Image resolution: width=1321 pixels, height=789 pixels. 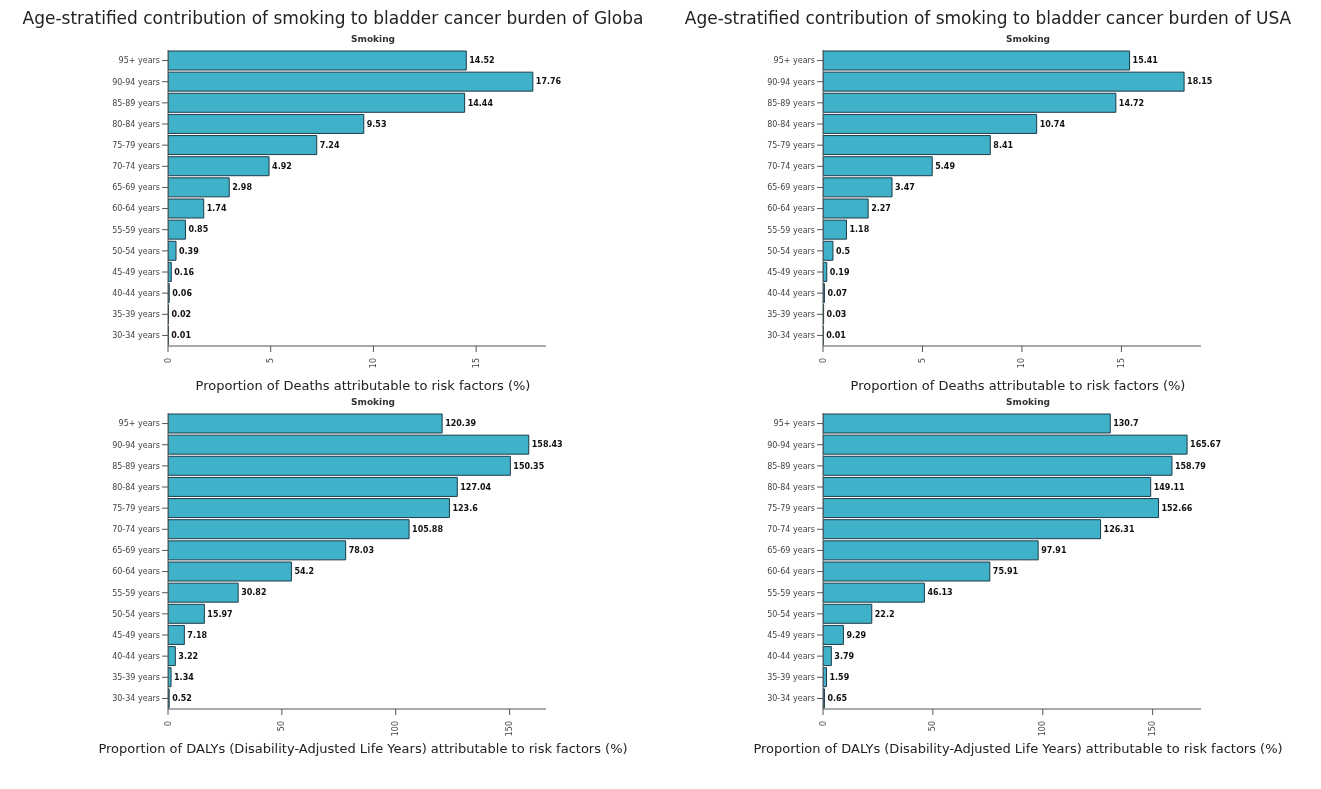 What do you see at coordinates (856, 635) in the screenshot?
I see `data-label: 9.29` at bounding box center [856, 635].